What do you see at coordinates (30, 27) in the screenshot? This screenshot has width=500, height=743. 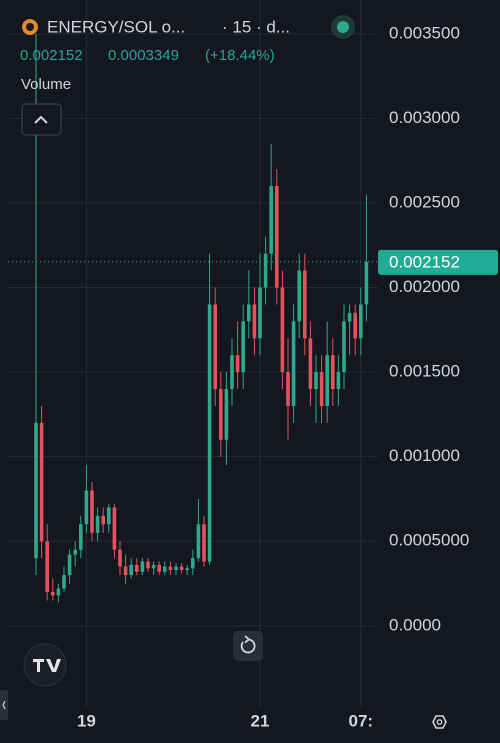 I see `symbol-icon-inner` at bounding box center [30, 27].